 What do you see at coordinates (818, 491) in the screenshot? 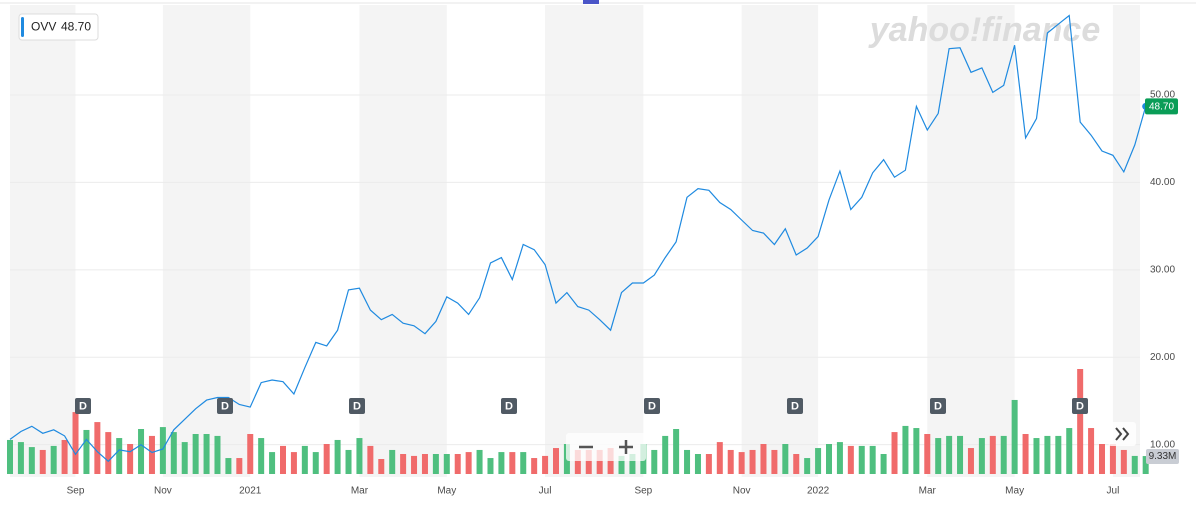
I see `x-tick-label: 2022` at bounding box center [818, 491].